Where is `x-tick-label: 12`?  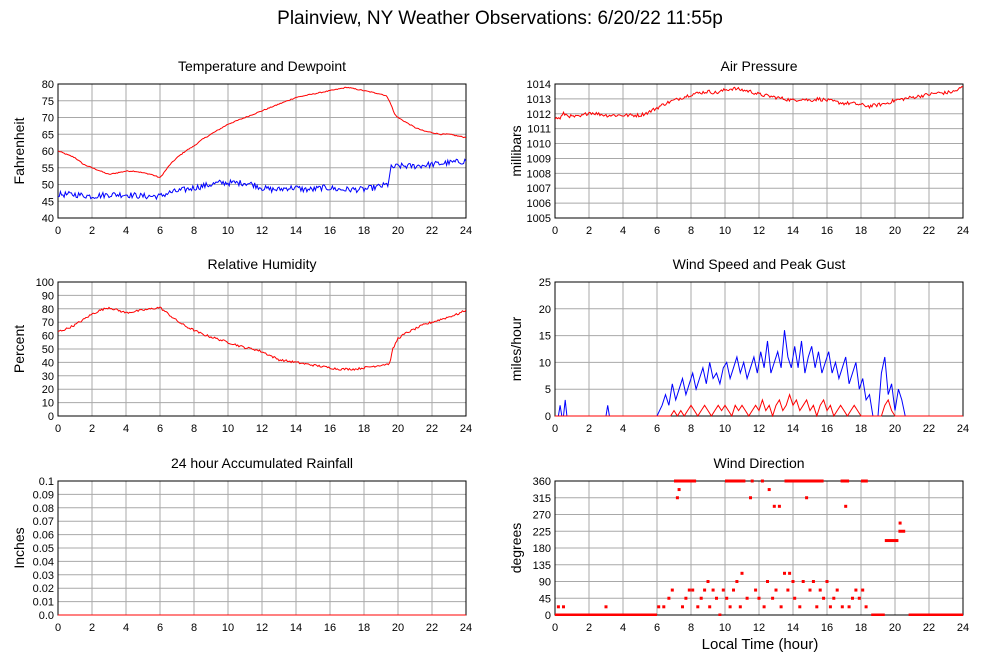 x-tick-label: 12 is located at coordinates (262, 628).